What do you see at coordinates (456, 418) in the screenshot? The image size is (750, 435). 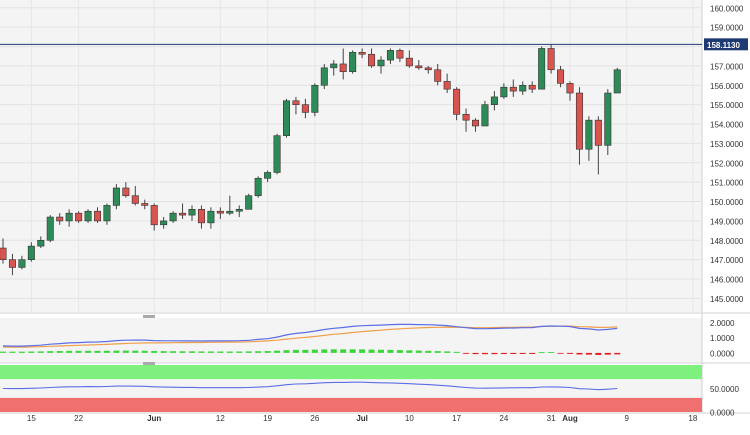 I see `date-tick-label: 17` at bounding box center [456, 418].